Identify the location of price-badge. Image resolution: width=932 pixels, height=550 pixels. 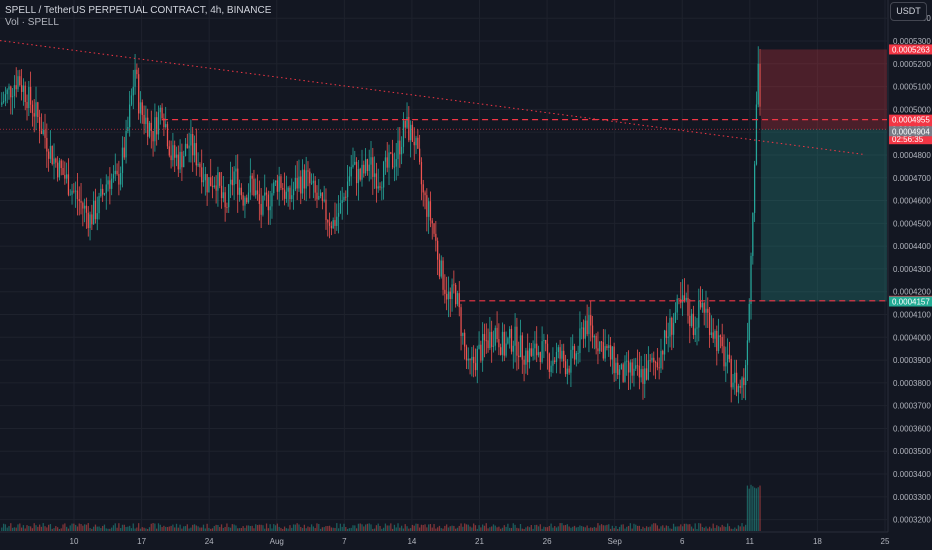
(910, 119).